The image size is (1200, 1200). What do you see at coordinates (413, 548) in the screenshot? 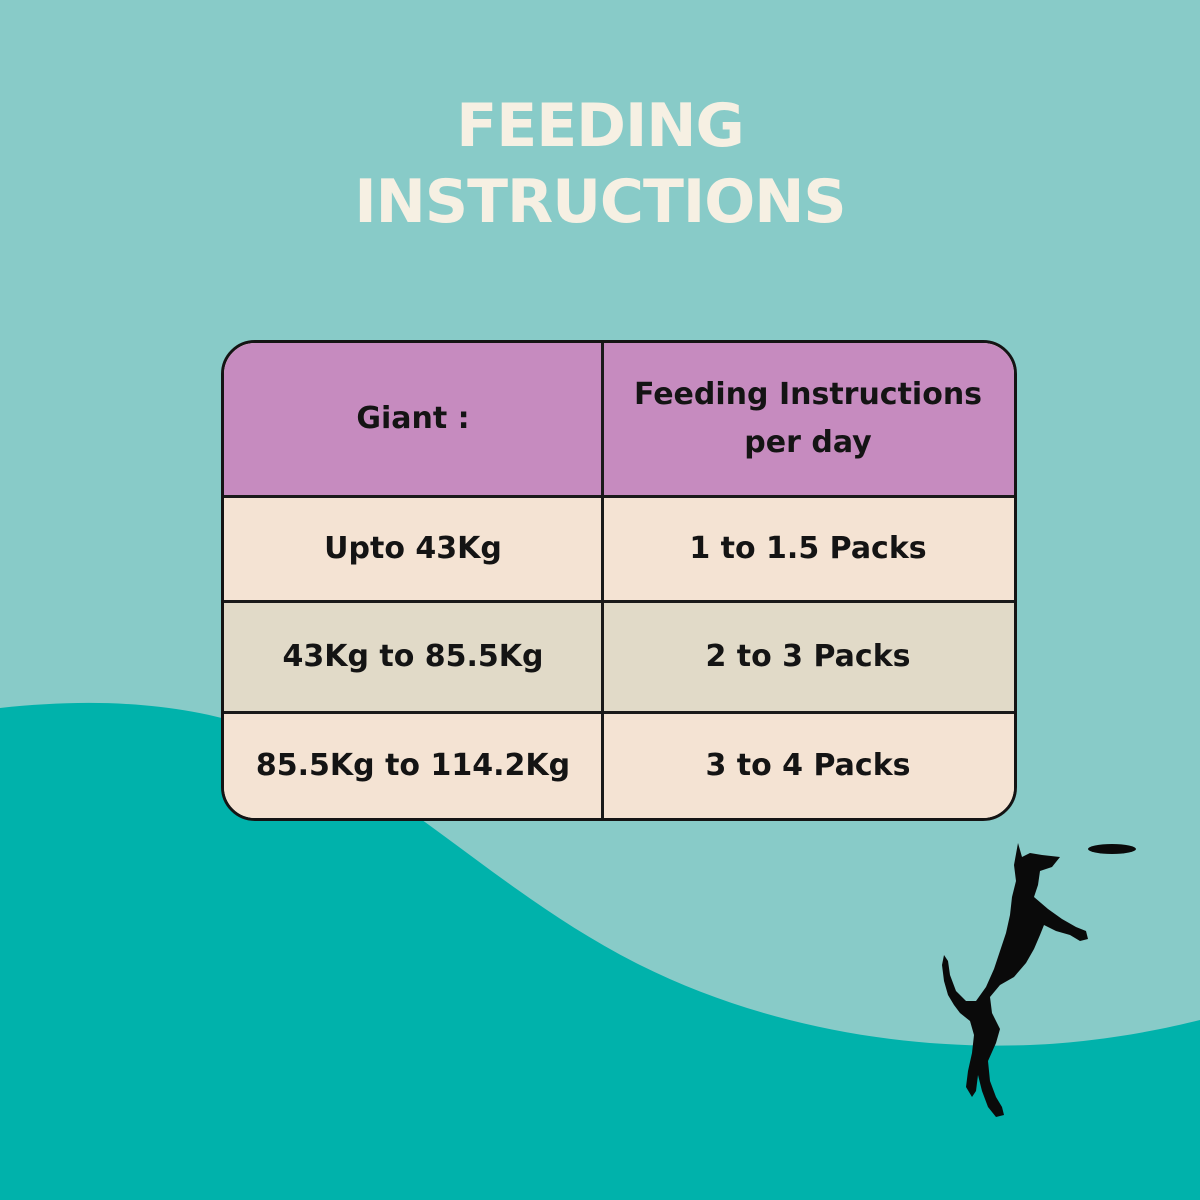
I see `weight-cell: Upto 43Kg` at bounding box center [413, 548].